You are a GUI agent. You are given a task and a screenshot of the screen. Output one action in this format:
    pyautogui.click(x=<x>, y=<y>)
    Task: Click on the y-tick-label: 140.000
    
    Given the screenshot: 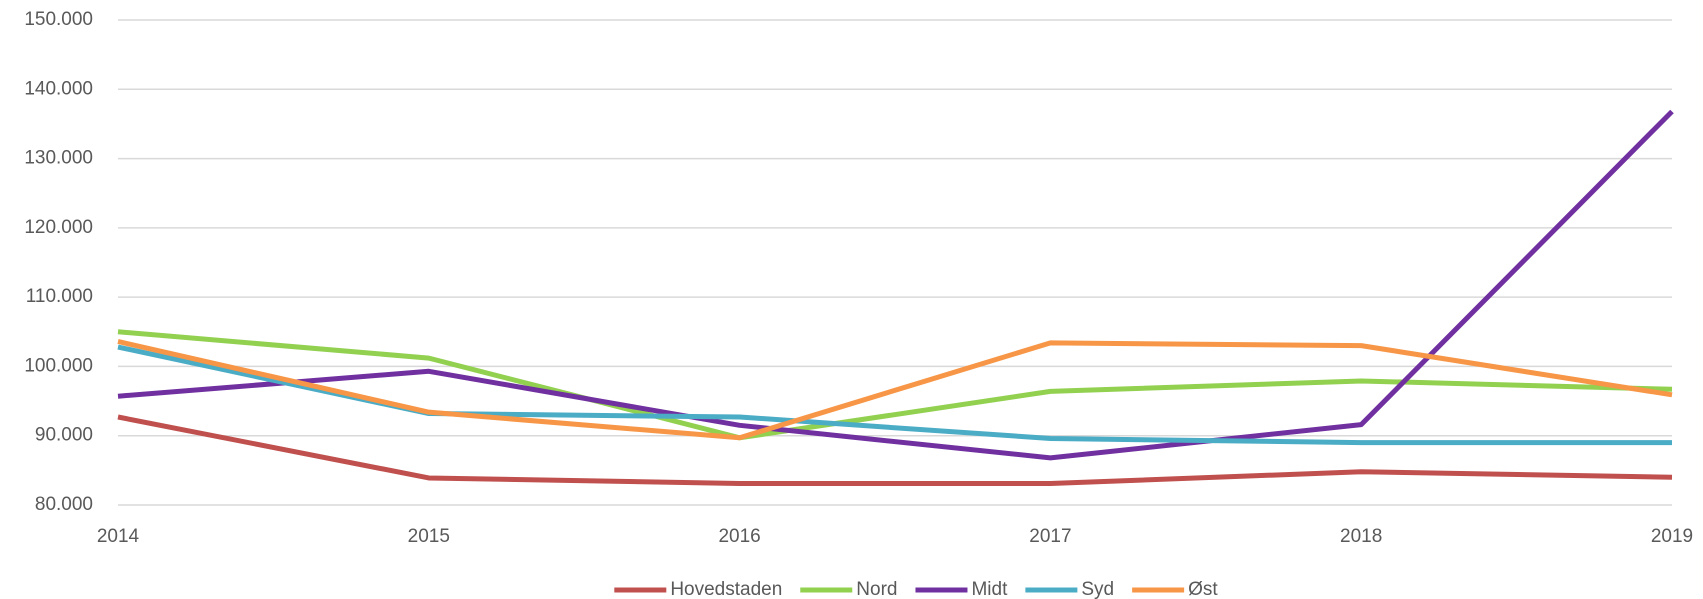 What is the action you would take?
    pyautogui.click(x=58, y=88)
    